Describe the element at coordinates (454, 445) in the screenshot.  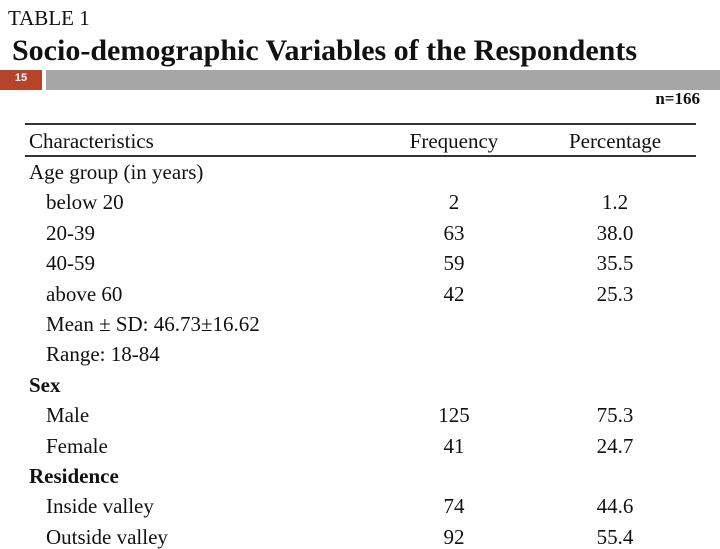
I see `frequency: 41` at that location.